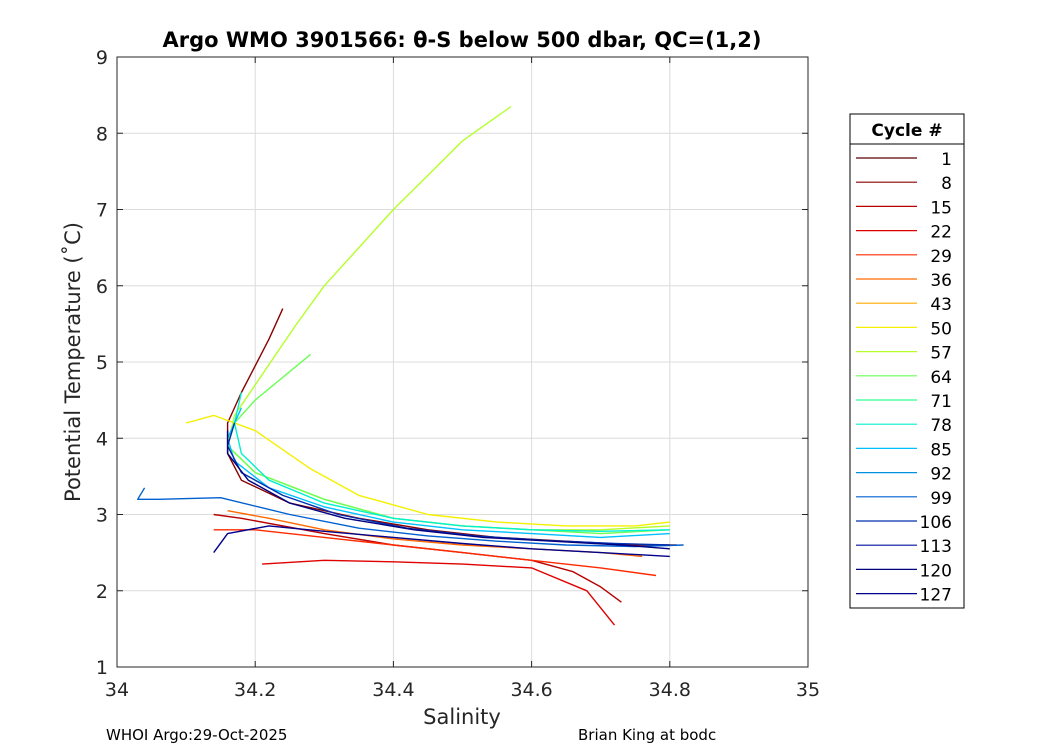 Image resolution: width=1050 pixels, height=750 pixels. I want to click on y-tick-label: 5, so click(102, 363).